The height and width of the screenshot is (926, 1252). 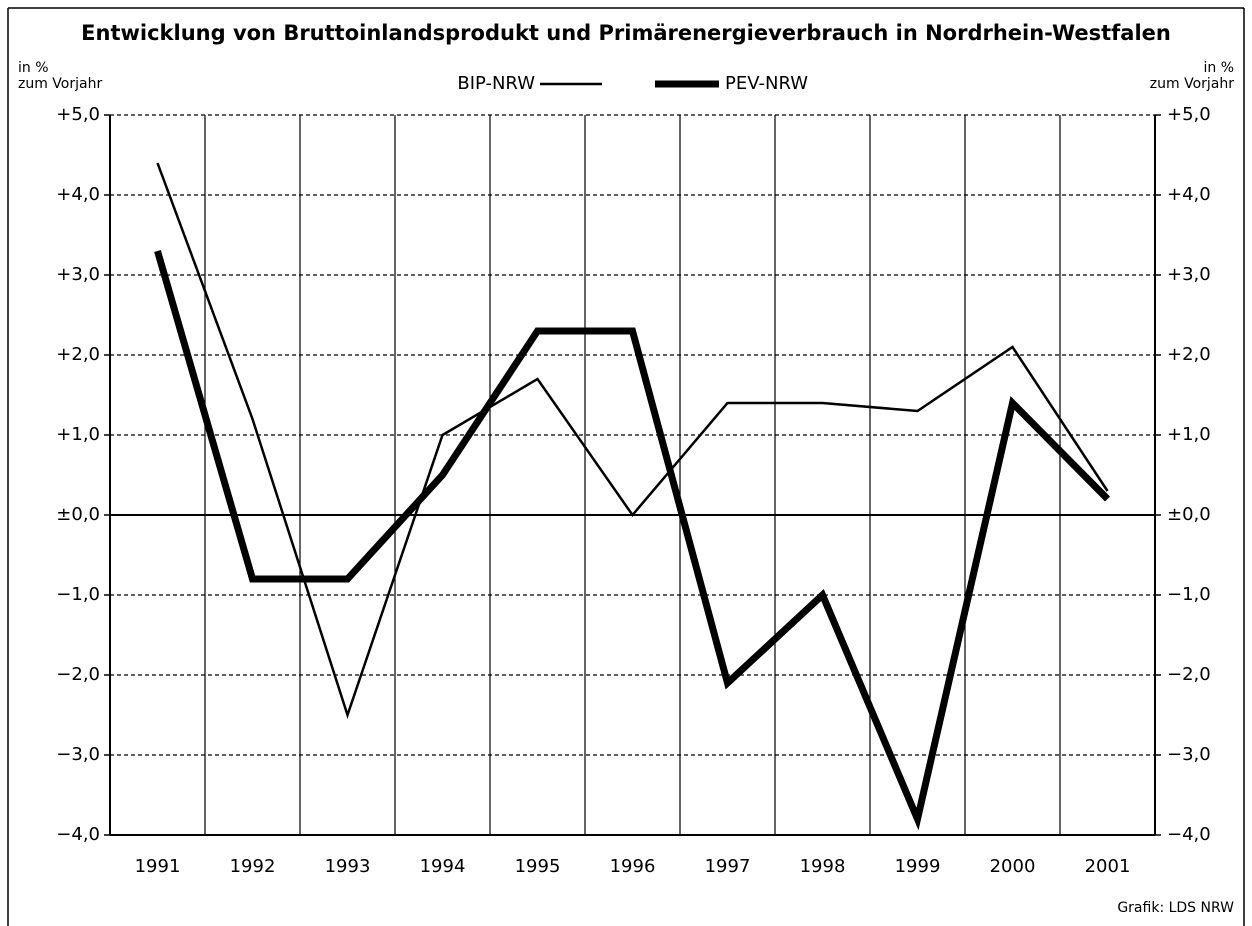 I want to click on y-tick-label: −2,0, so click(x=78, y=674).